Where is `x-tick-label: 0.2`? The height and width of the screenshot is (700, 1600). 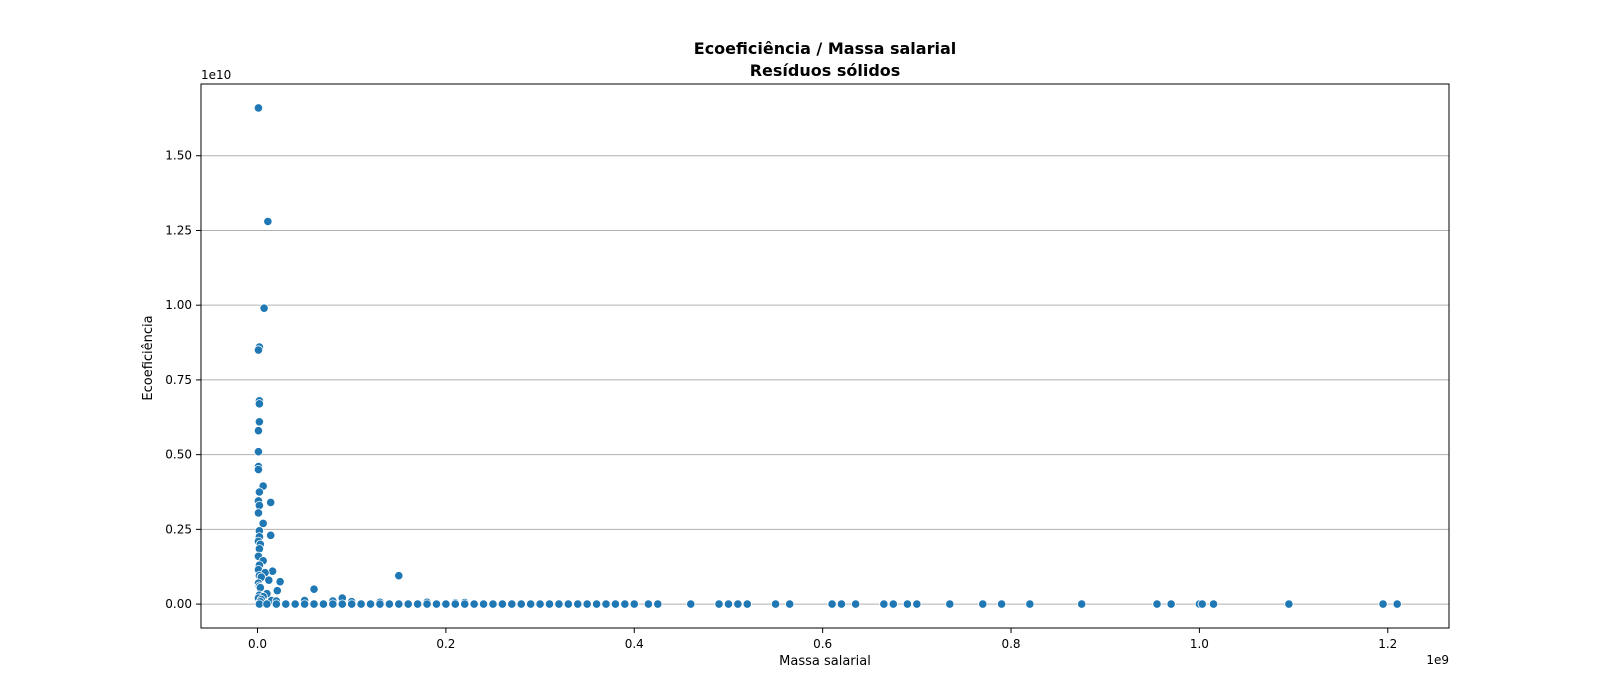 x-tick-label: 0.2 is located at coordinates (445, 644).